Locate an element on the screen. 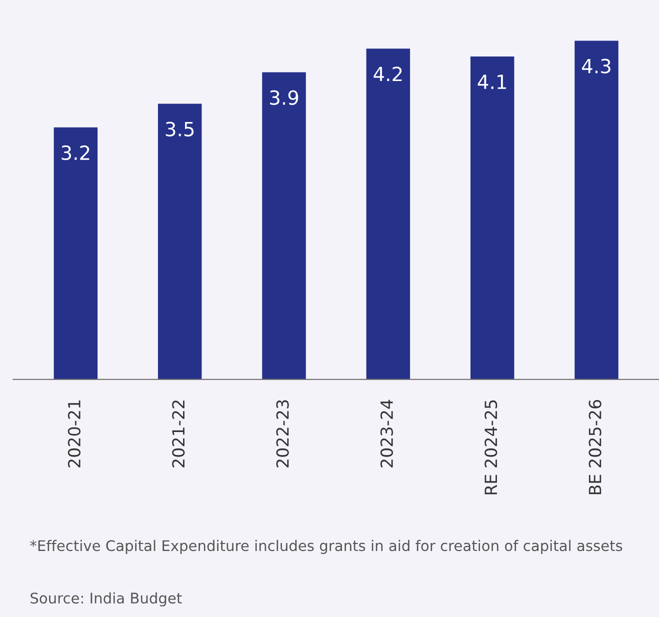  x-tick-label: BE 2025-26 is located at coordinates (595, 447).